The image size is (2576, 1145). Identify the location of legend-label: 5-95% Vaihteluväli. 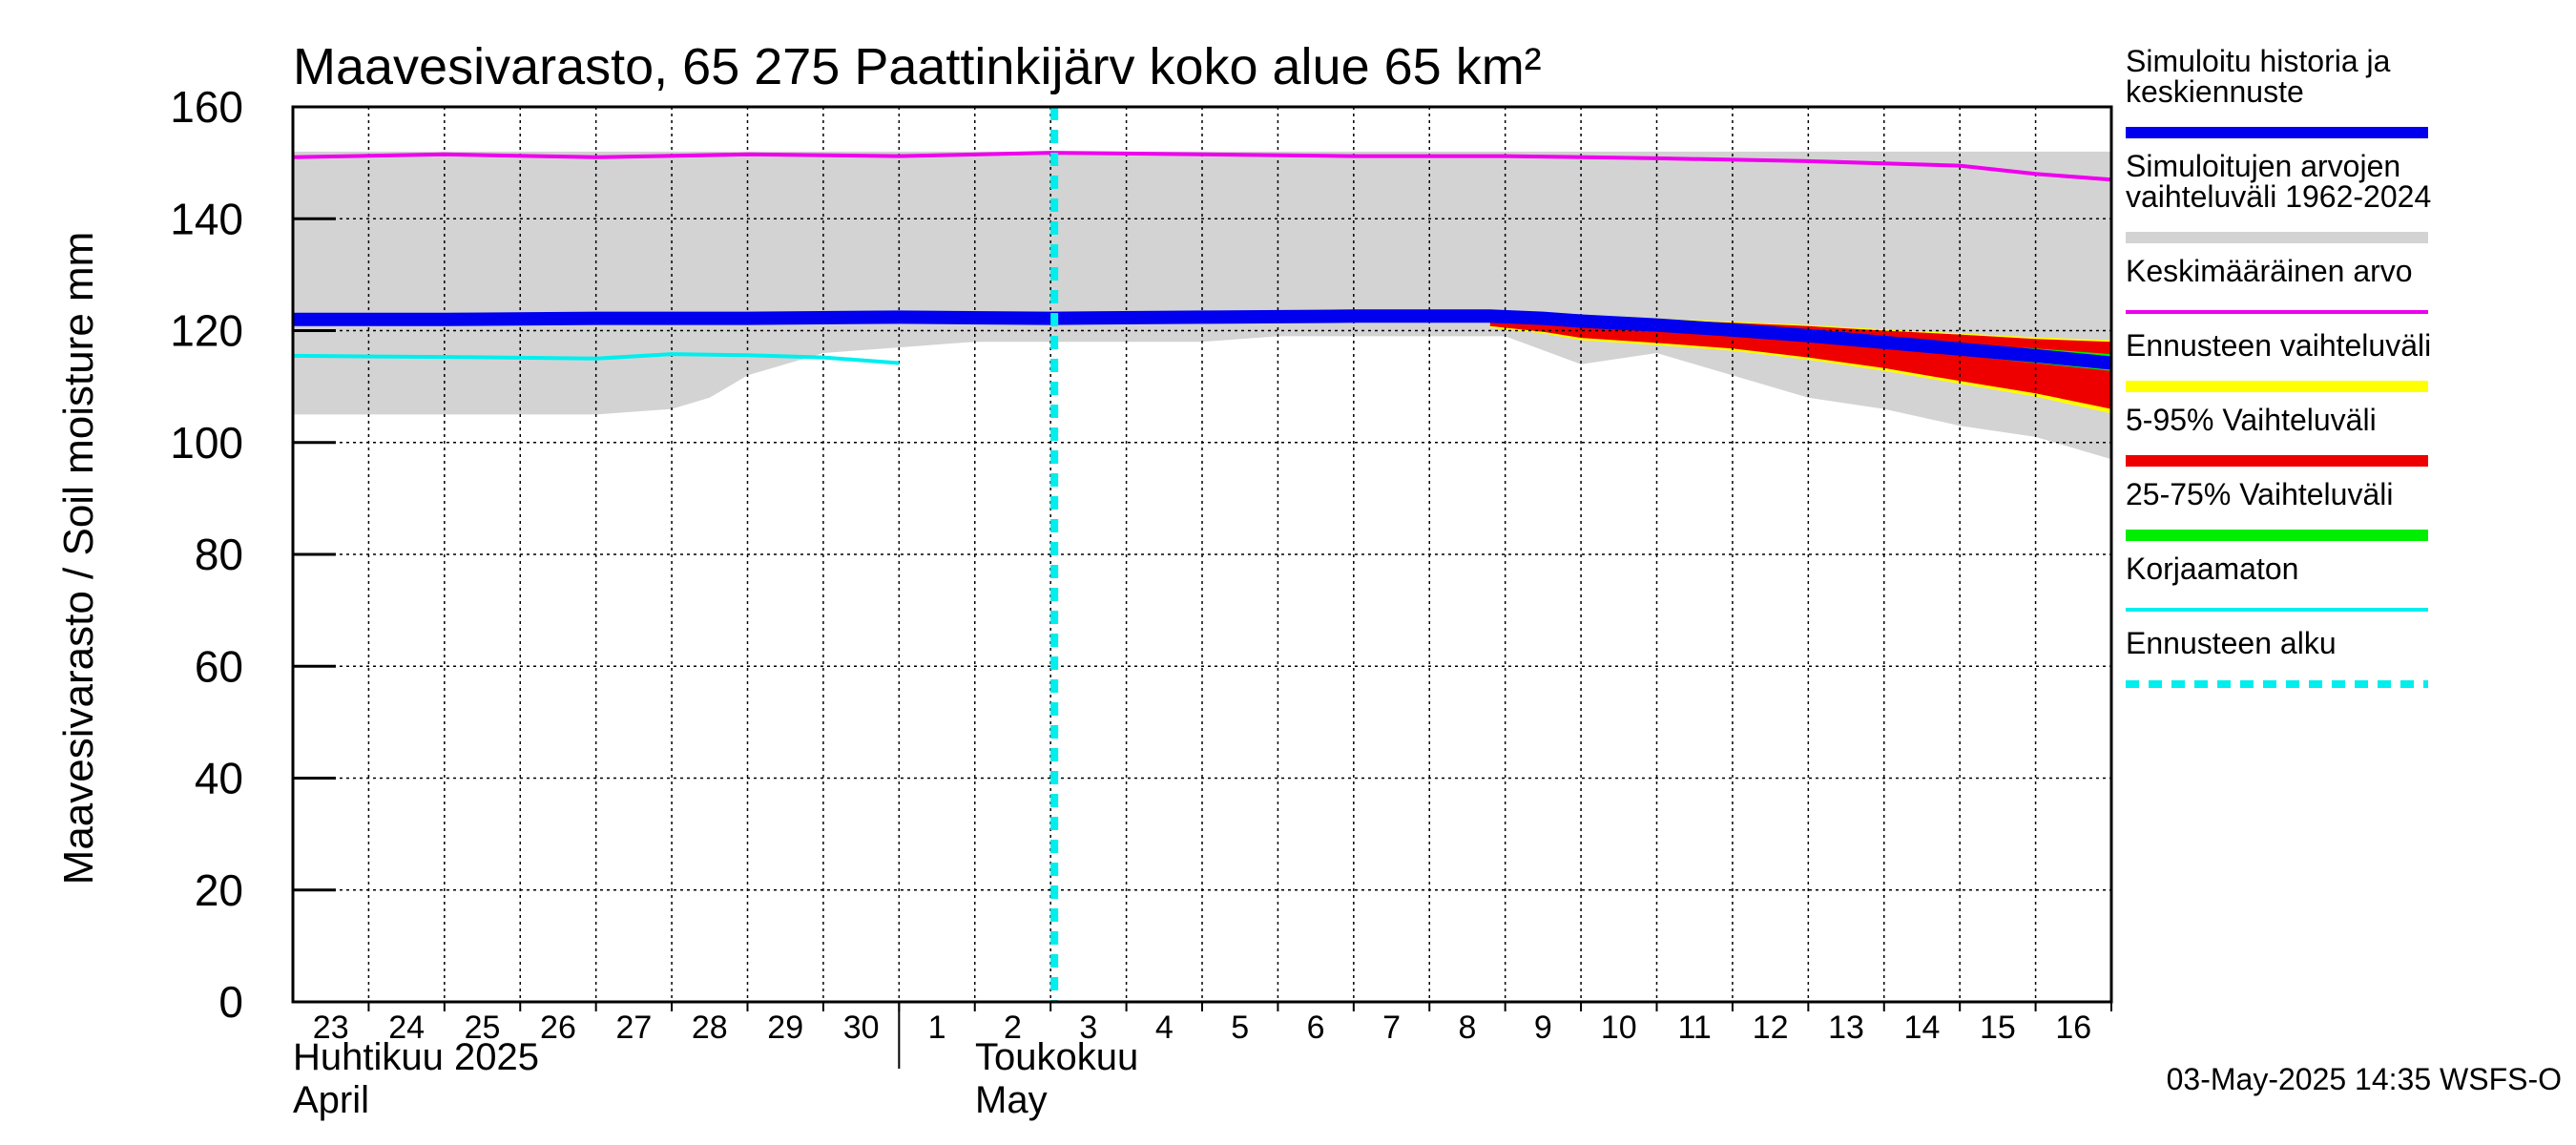
(2251, 420).